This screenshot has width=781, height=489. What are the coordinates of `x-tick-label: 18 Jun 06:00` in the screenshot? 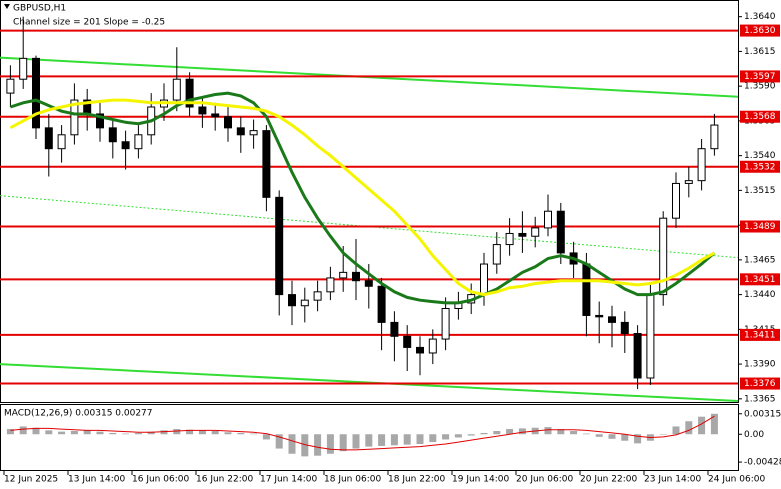 It's located at (352, 480).